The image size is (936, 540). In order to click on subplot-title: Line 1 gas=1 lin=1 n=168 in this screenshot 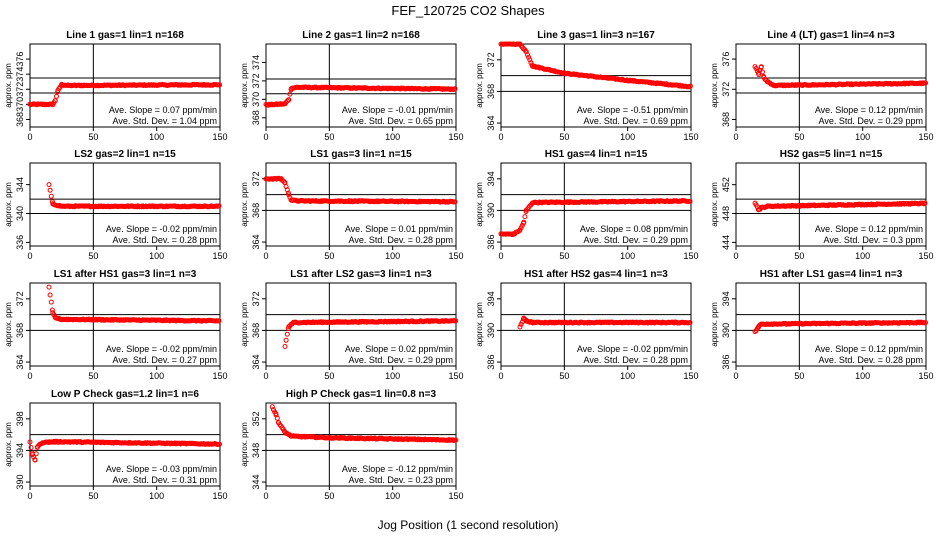, I will do `click(125, 35)`.